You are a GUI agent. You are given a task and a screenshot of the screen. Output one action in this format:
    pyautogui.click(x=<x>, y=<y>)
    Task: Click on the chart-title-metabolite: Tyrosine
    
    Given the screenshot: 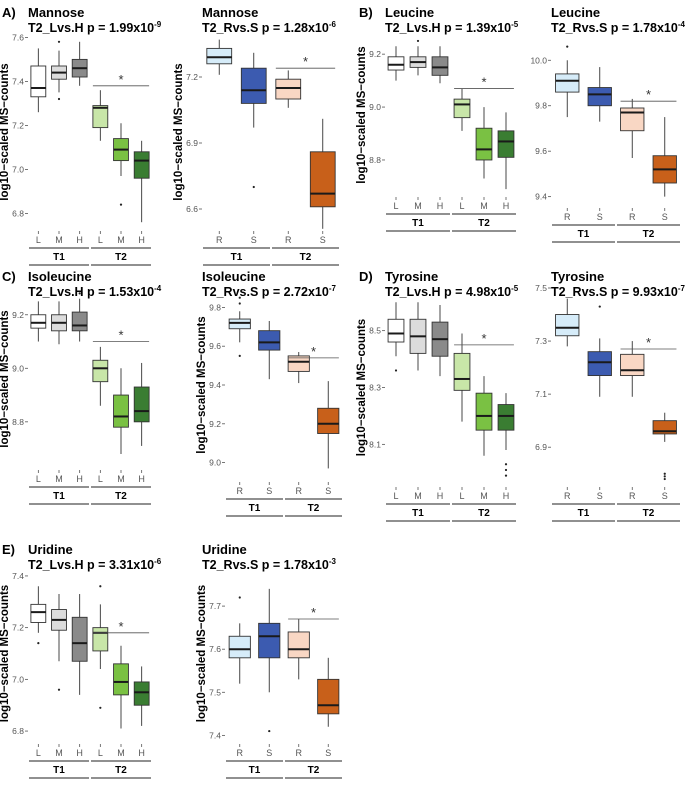 What is the action you would take?
    pyautogui.click(x=577, y=276)
    